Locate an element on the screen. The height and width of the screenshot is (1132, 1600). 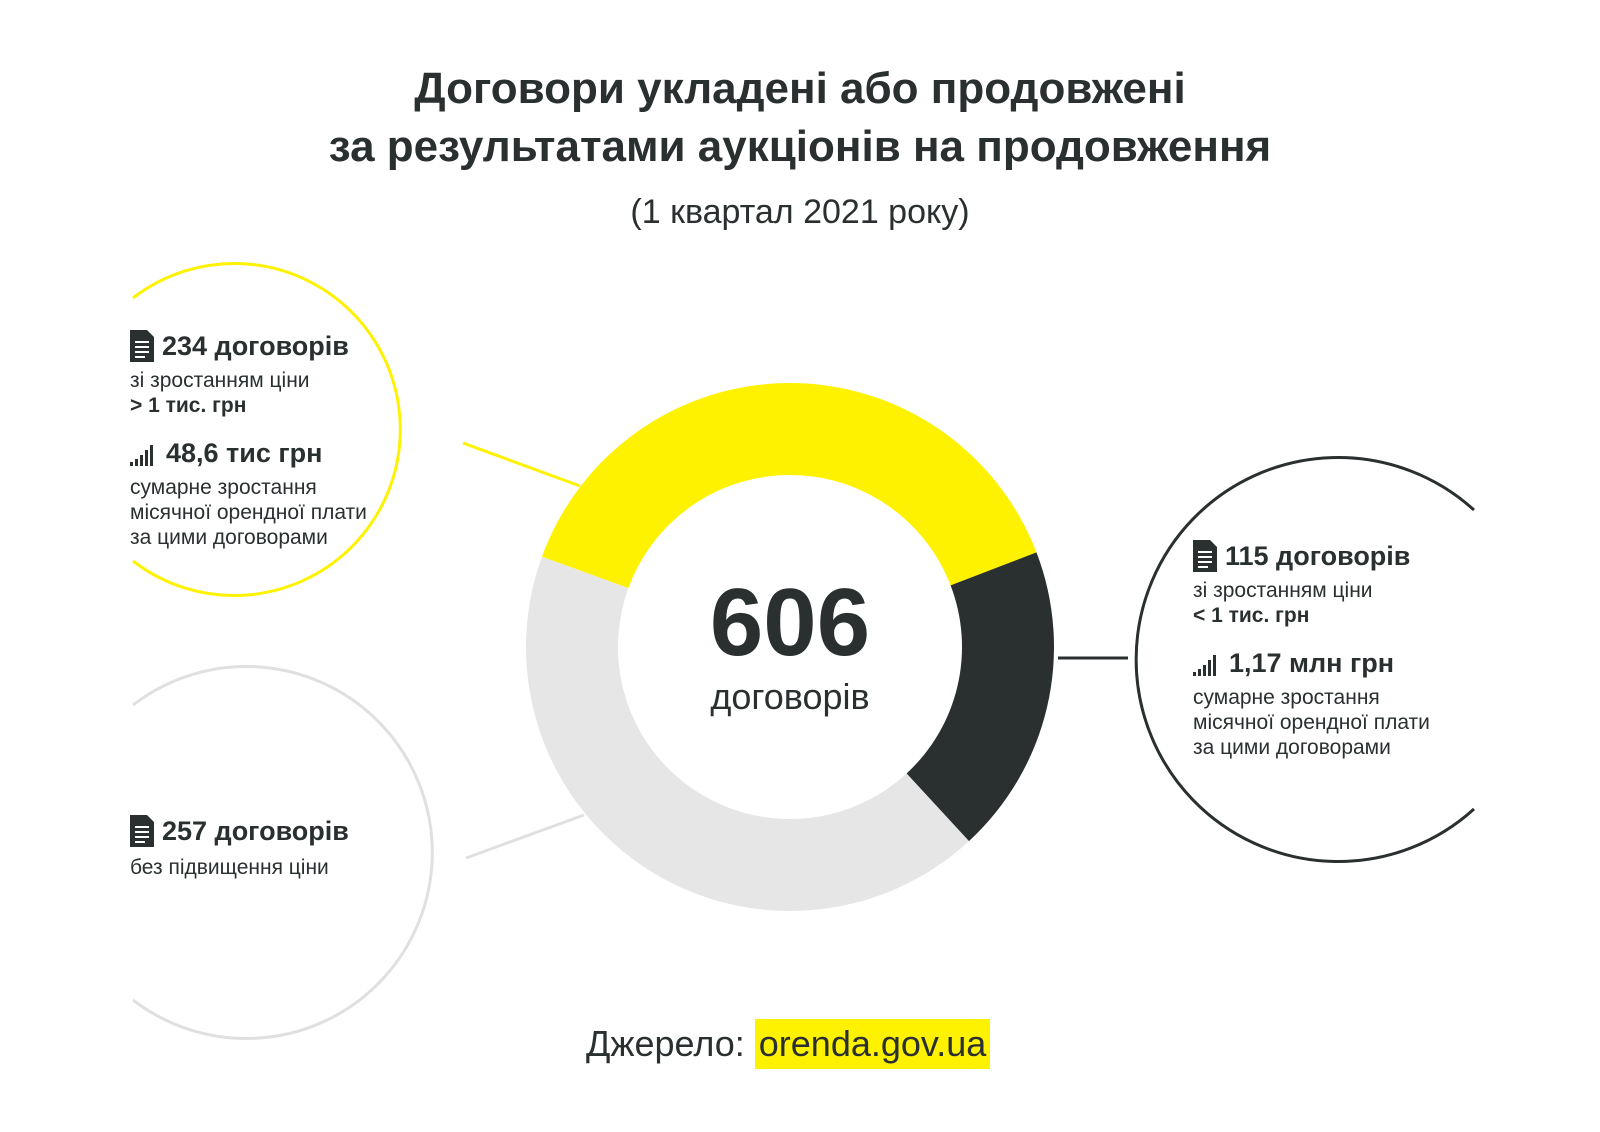
callout-low-count-row: 115 договорів is located at coordinates (1311, 556).